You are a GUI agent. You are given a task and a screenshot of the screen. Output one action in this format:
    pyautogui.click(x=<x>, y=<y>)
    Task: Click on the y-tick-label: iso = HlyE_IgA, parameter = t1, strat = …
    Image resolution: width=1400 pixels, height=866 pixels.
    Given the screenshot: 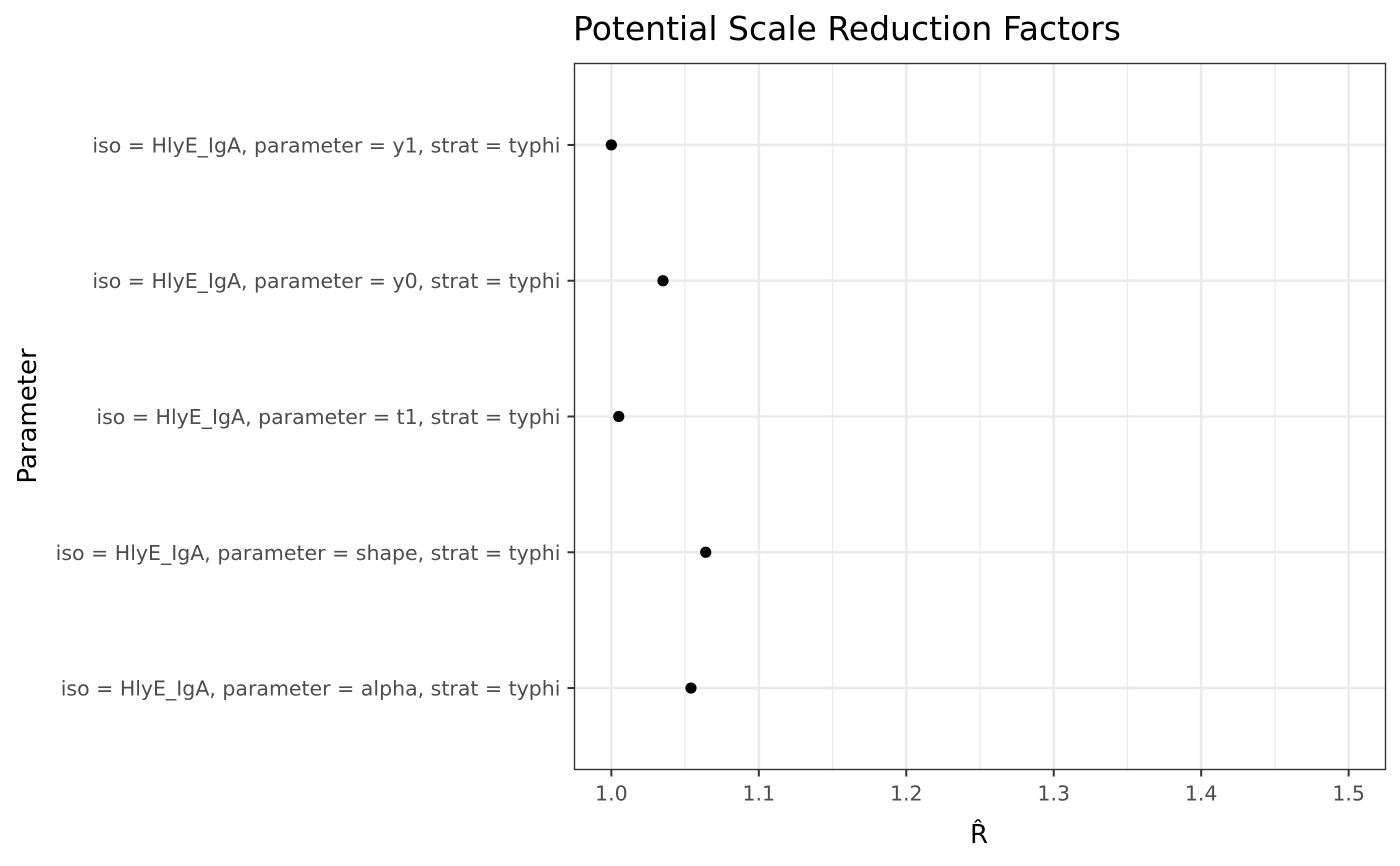 What is the action you would take?
    pyautogui.click(x=328, y=417)
    